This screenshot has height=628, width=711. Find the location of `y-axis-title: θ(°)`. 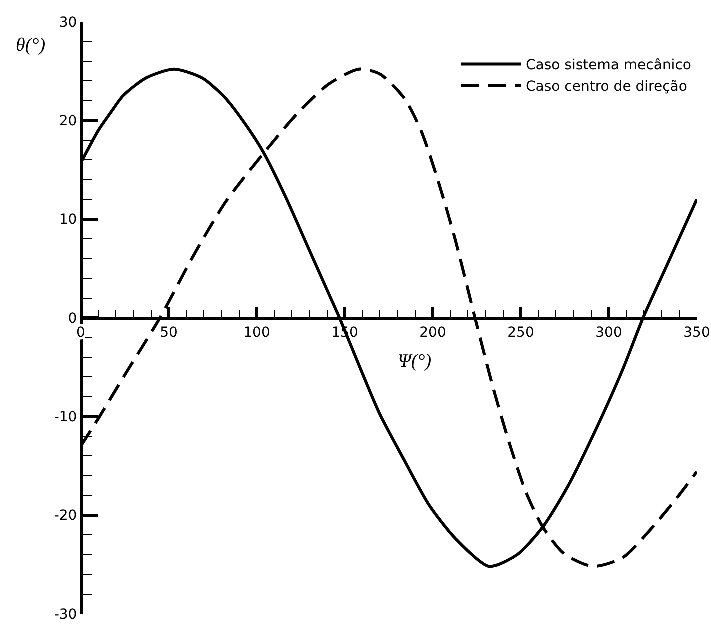

y-axis-title: θ(°) is located at coordinates (31, 45).